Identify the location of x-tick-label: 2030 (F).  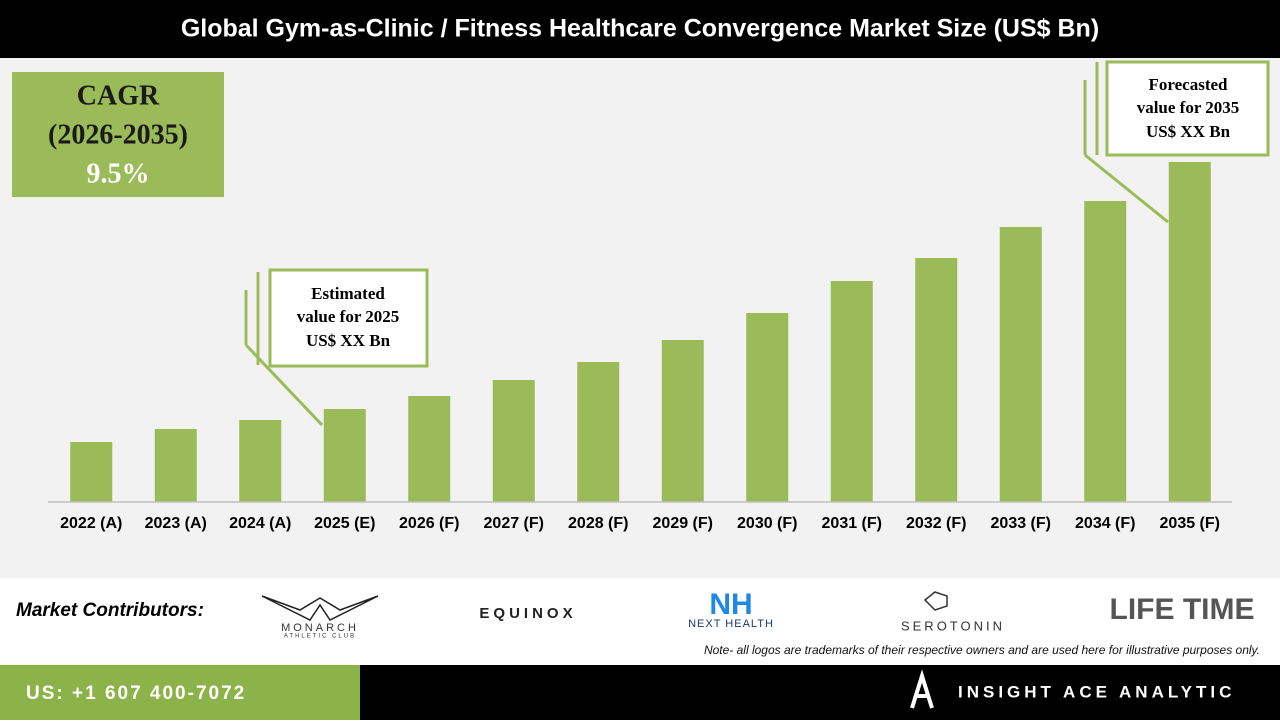
(767, 523).